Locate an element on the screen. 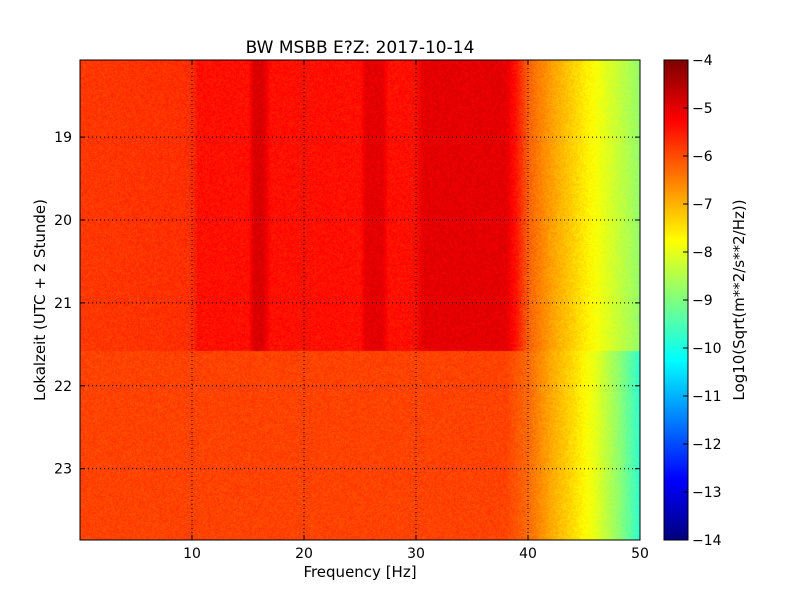 The width and height of the screenshot is (800, 600). colorbar-tick-label: −6 is located at coordinates (702, 157).